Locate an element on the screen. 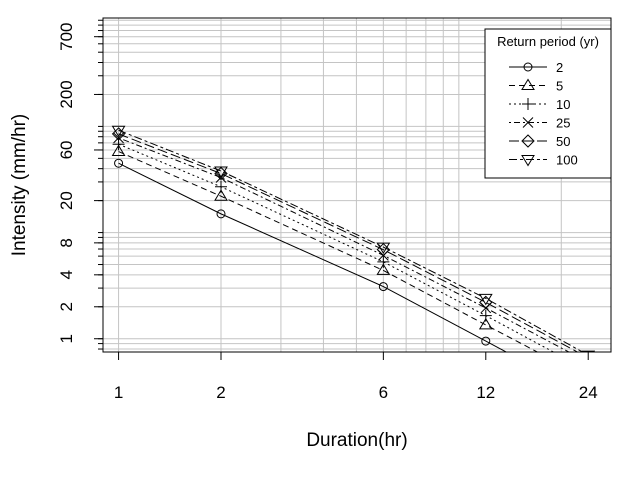 The image size is (640, 480). x-tick-label: 1 is located at coordinates (118, 392).